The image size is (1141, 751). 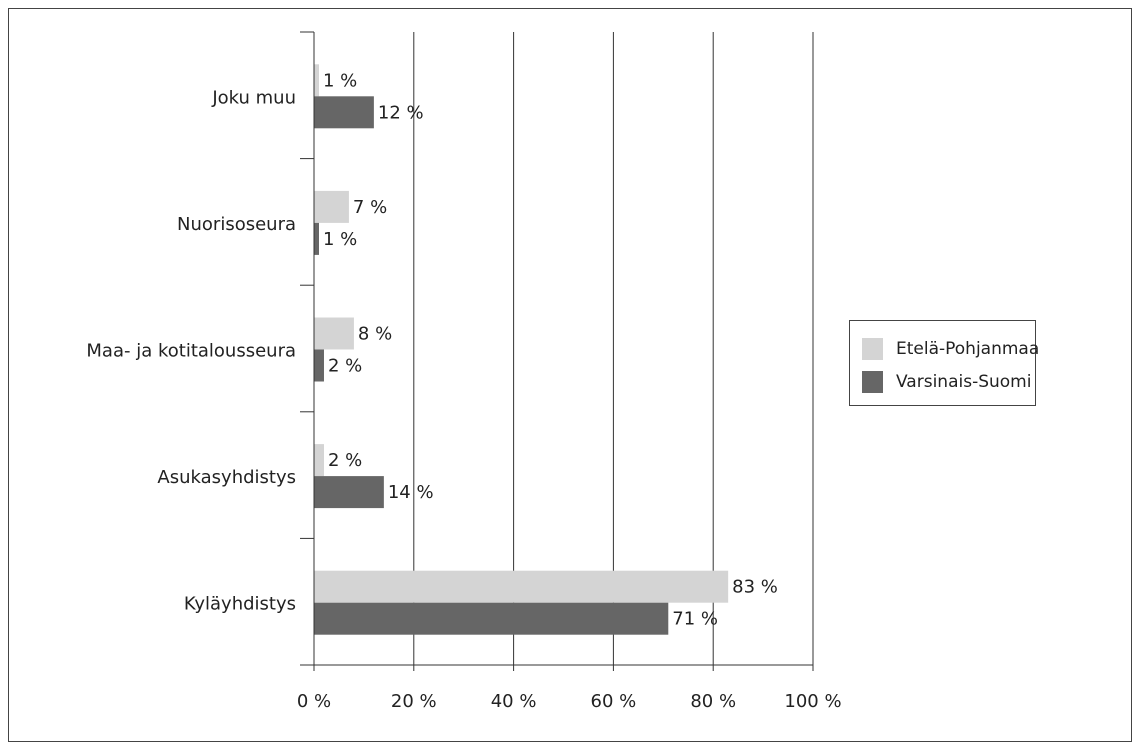 I want to click on data-label-etela-pohjanmaa-1: 7 %, so click(x=370, y=207).